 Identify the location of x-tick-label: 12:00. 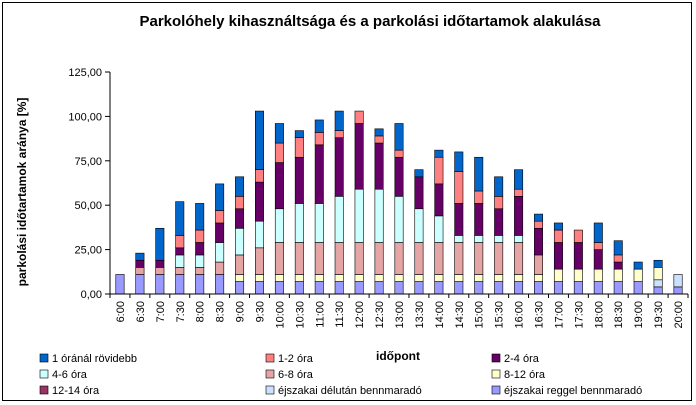
(360, 315).